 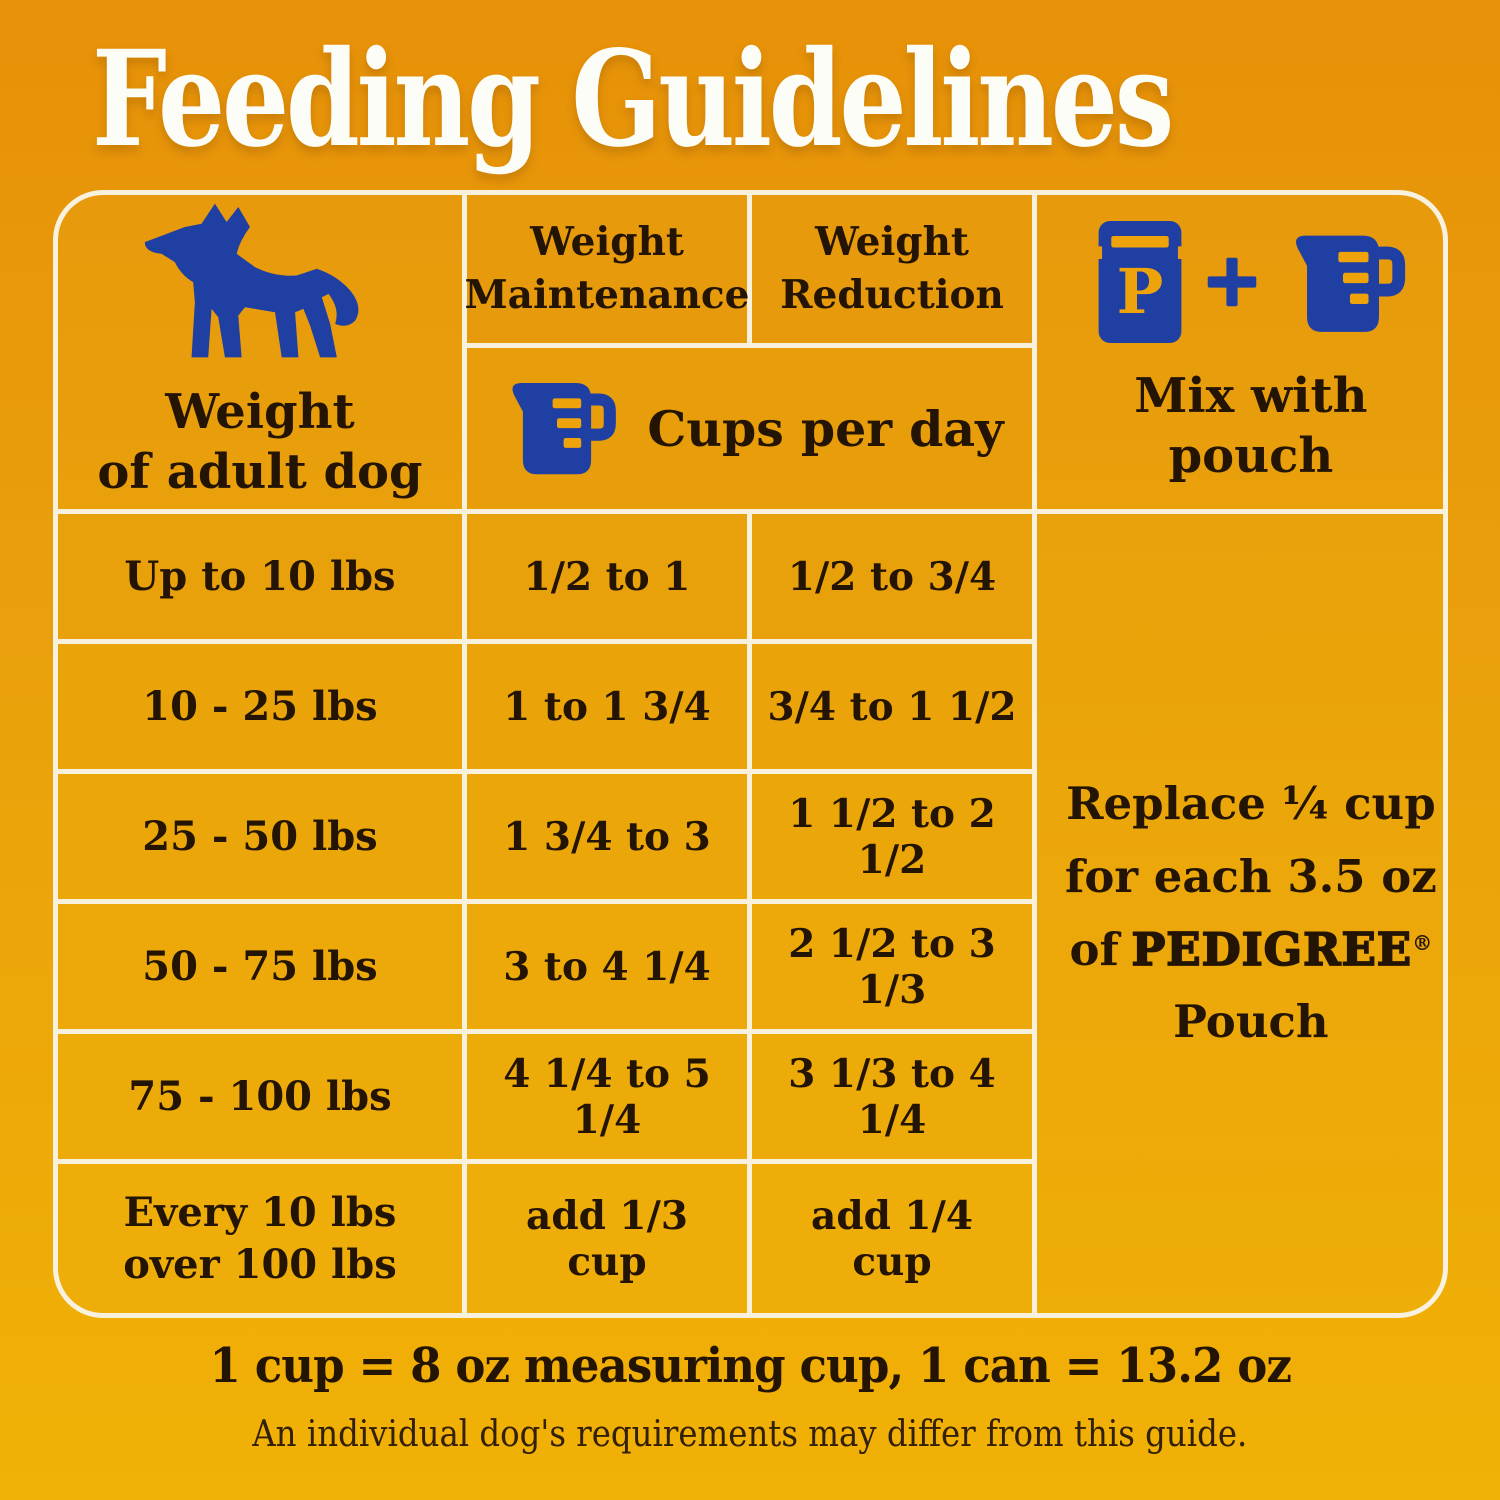 I want to click on weight-maintenance-header-cell: Weight Maintenance, so click(x=607, y=269).